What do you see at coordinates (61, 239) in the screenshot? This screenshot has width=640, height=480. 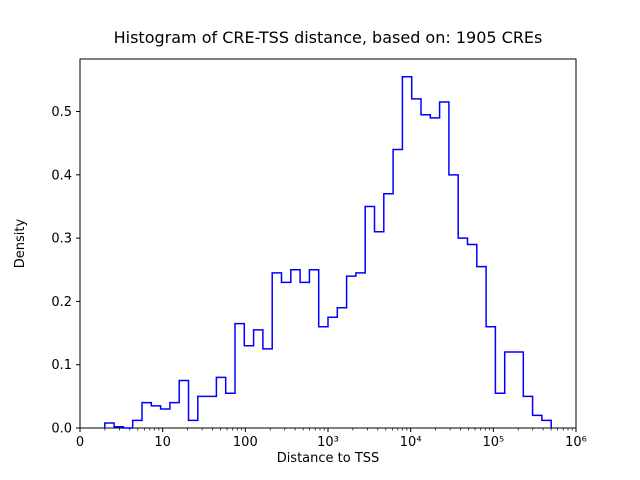 I see `y-tick-label: 0.3` at bounding box center [61, 239].